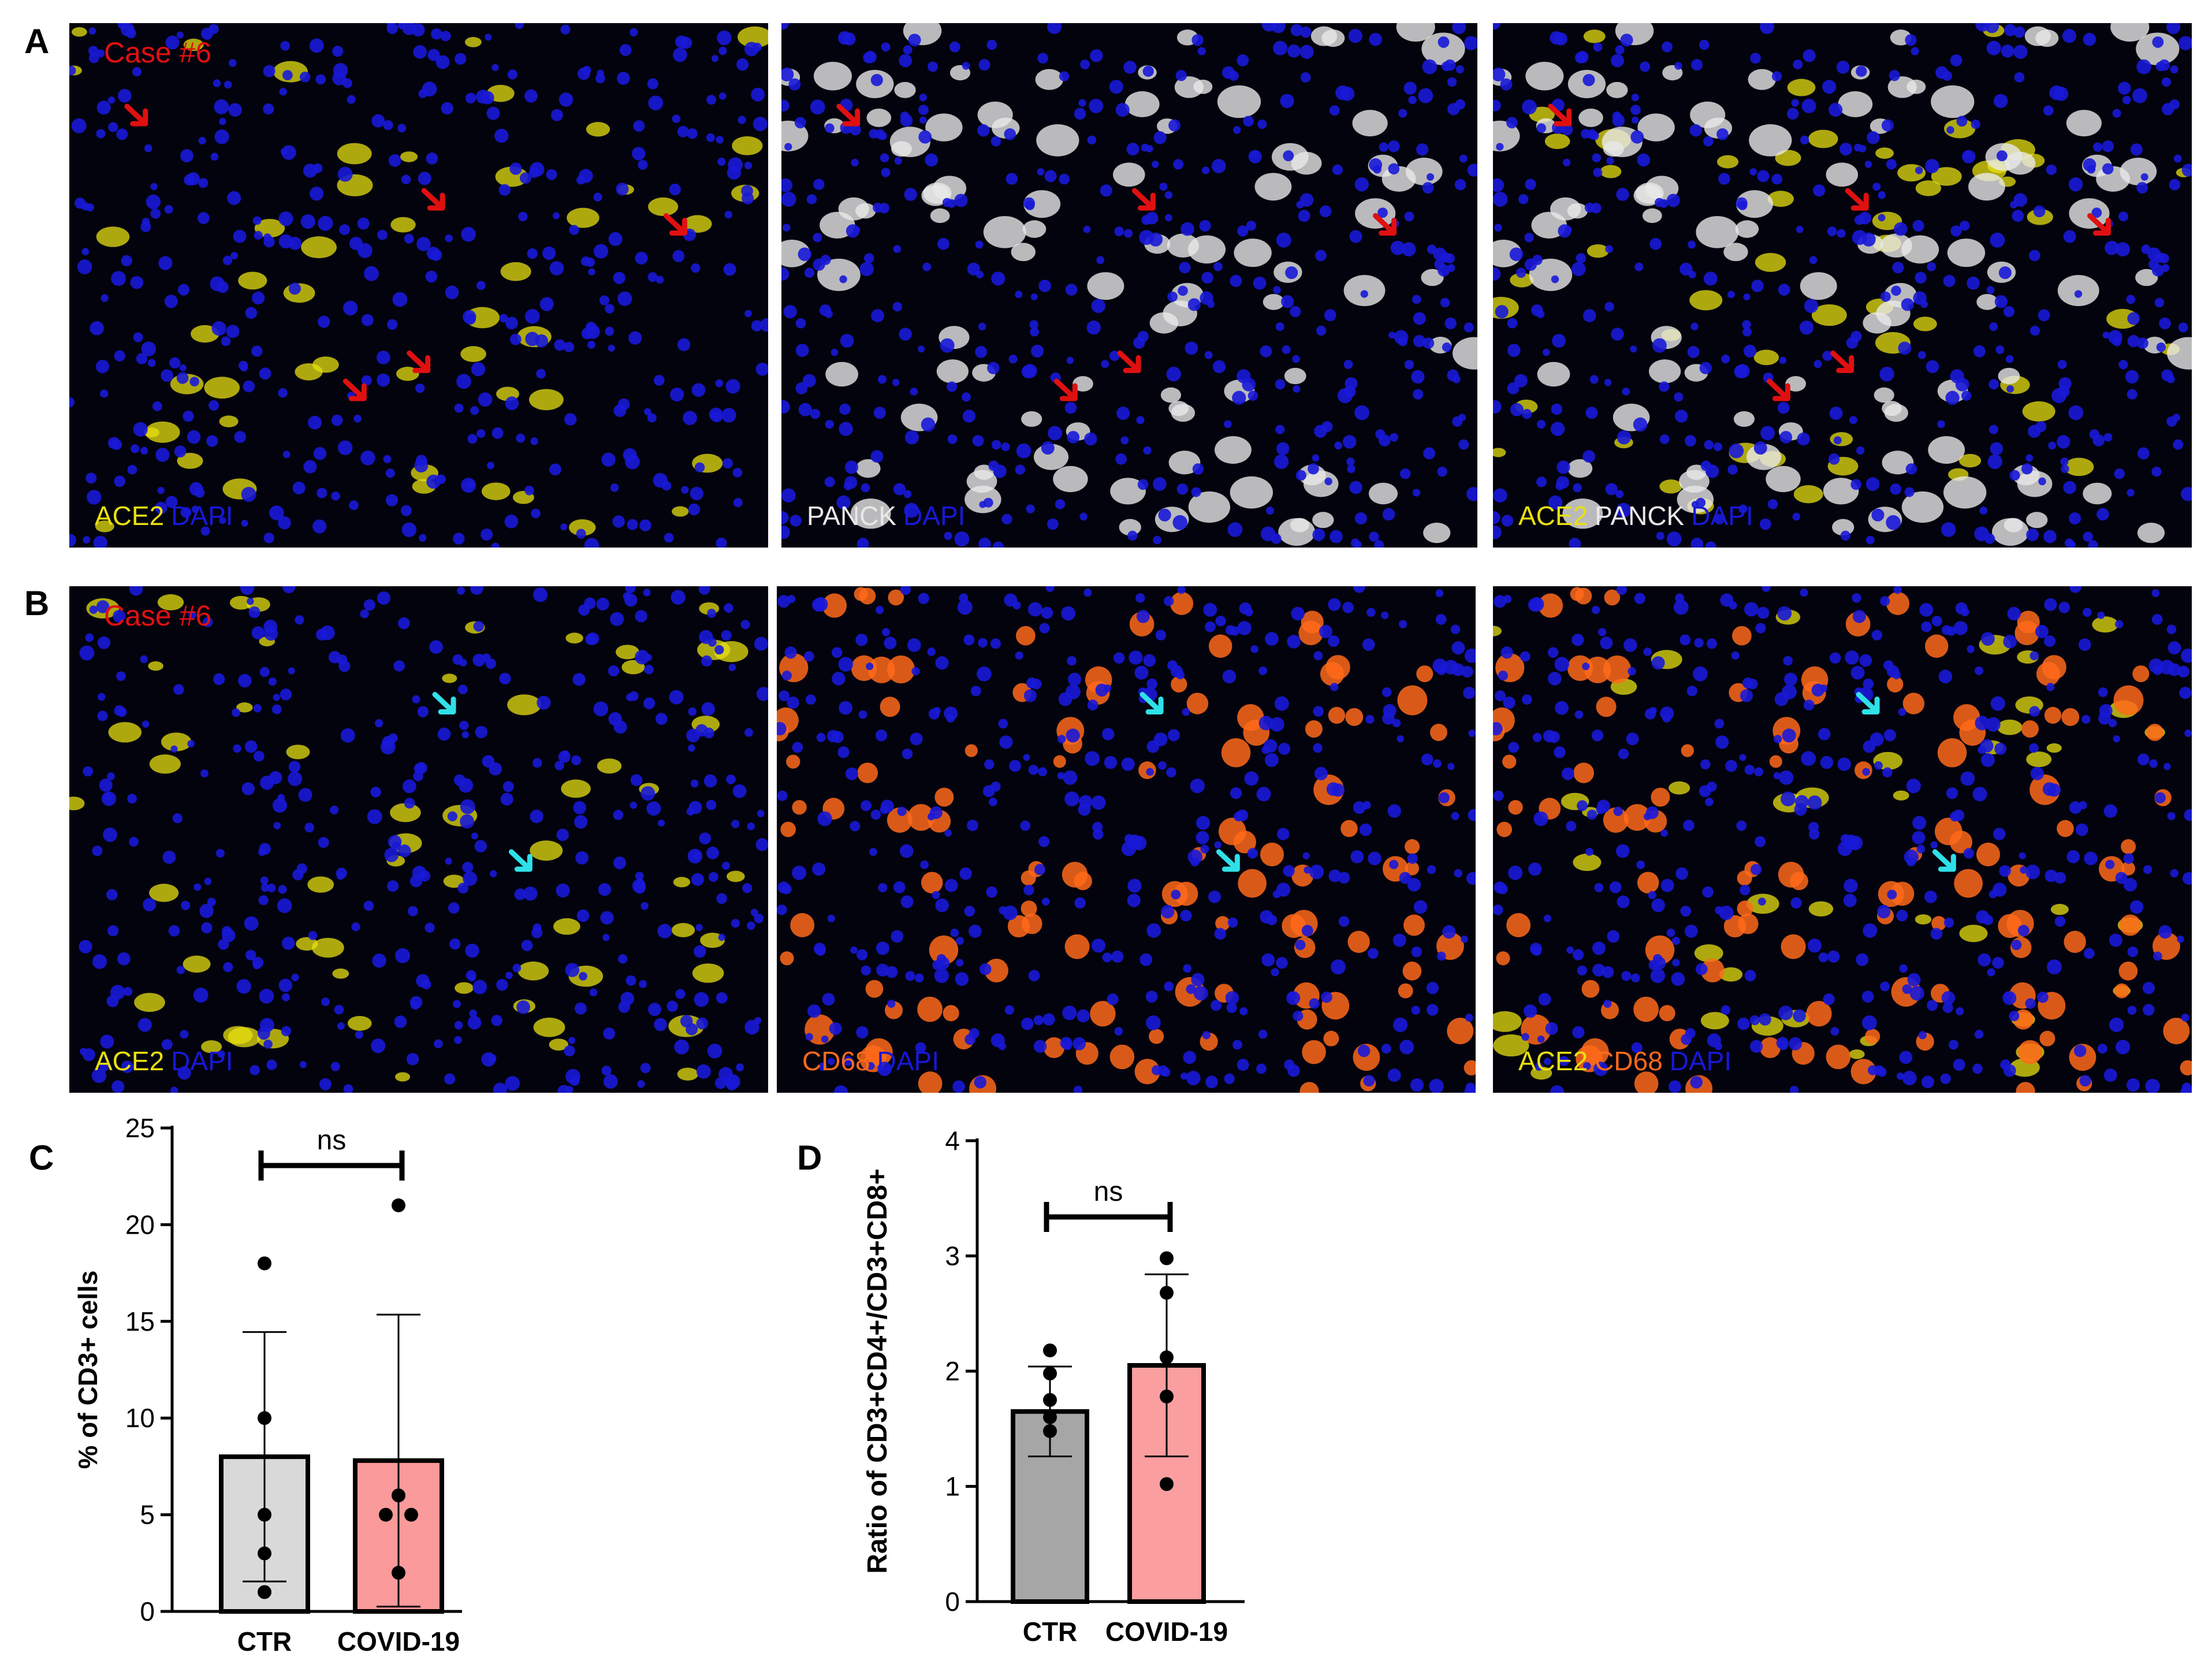 The width and height of the screenshot is (2212, 1679). I want to click on micrograph-b1-image, so click(418, 839).